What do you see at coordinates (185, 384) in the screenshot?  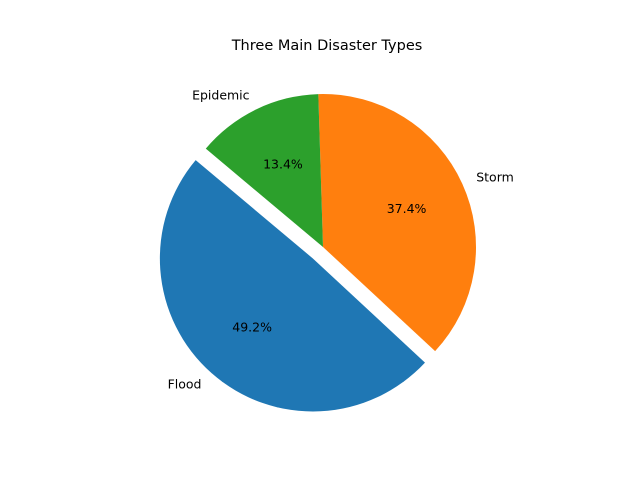 I see `slice-label-flood: Flood` at bounding box center [185, 384].